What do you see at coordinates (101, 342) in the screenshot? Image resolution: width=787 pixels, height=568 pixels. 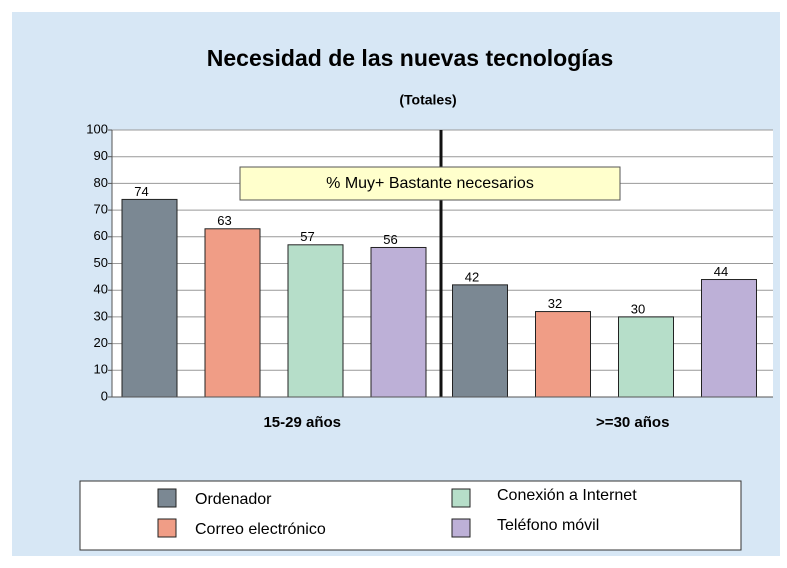 I see `y-tick-label: 20` at bounding box center [101, 342].